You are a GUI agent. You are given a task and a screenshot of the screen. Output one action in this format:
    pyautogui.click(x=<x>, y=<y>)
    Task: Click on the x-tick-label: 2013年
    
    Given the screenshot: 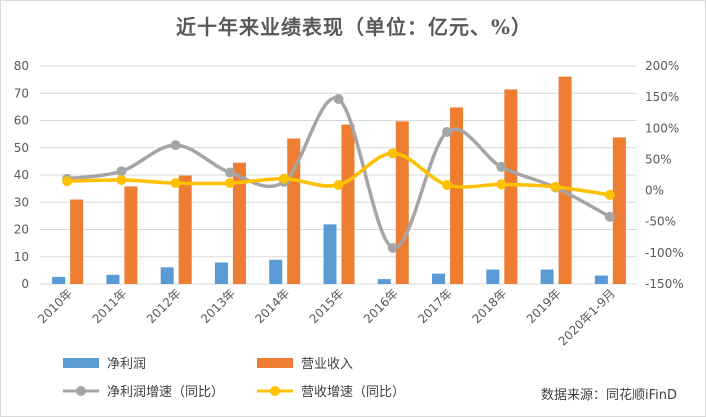 What is the action you would take?
    pyautogui.click(x=218, y=306)
    